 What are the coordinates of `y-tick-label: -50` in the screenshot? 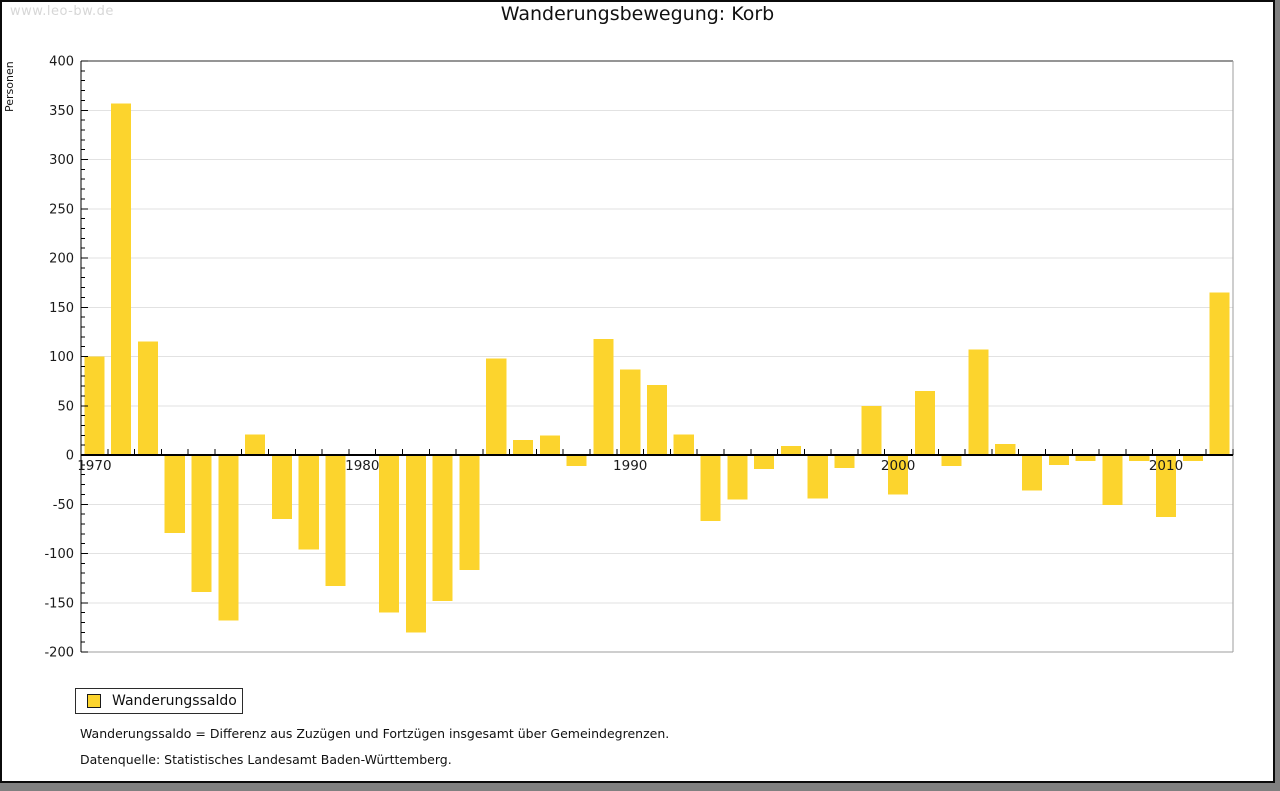 It's located at (63, 505).